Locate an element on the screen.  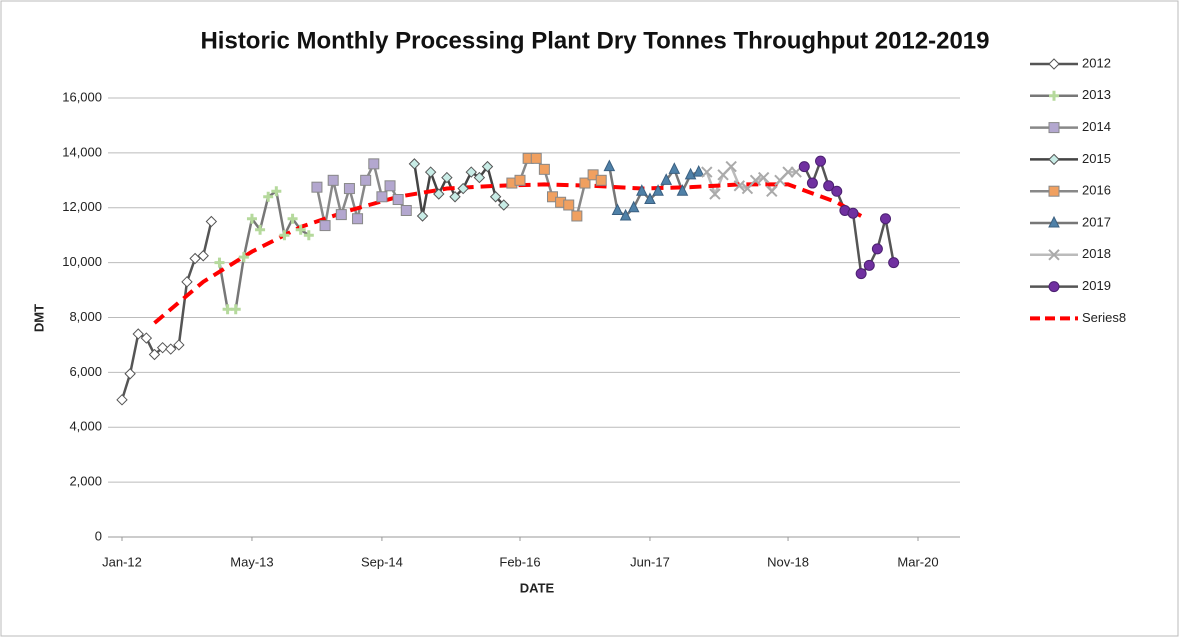
y-tick-label: 14,000 is located at coordinates (82, 151).